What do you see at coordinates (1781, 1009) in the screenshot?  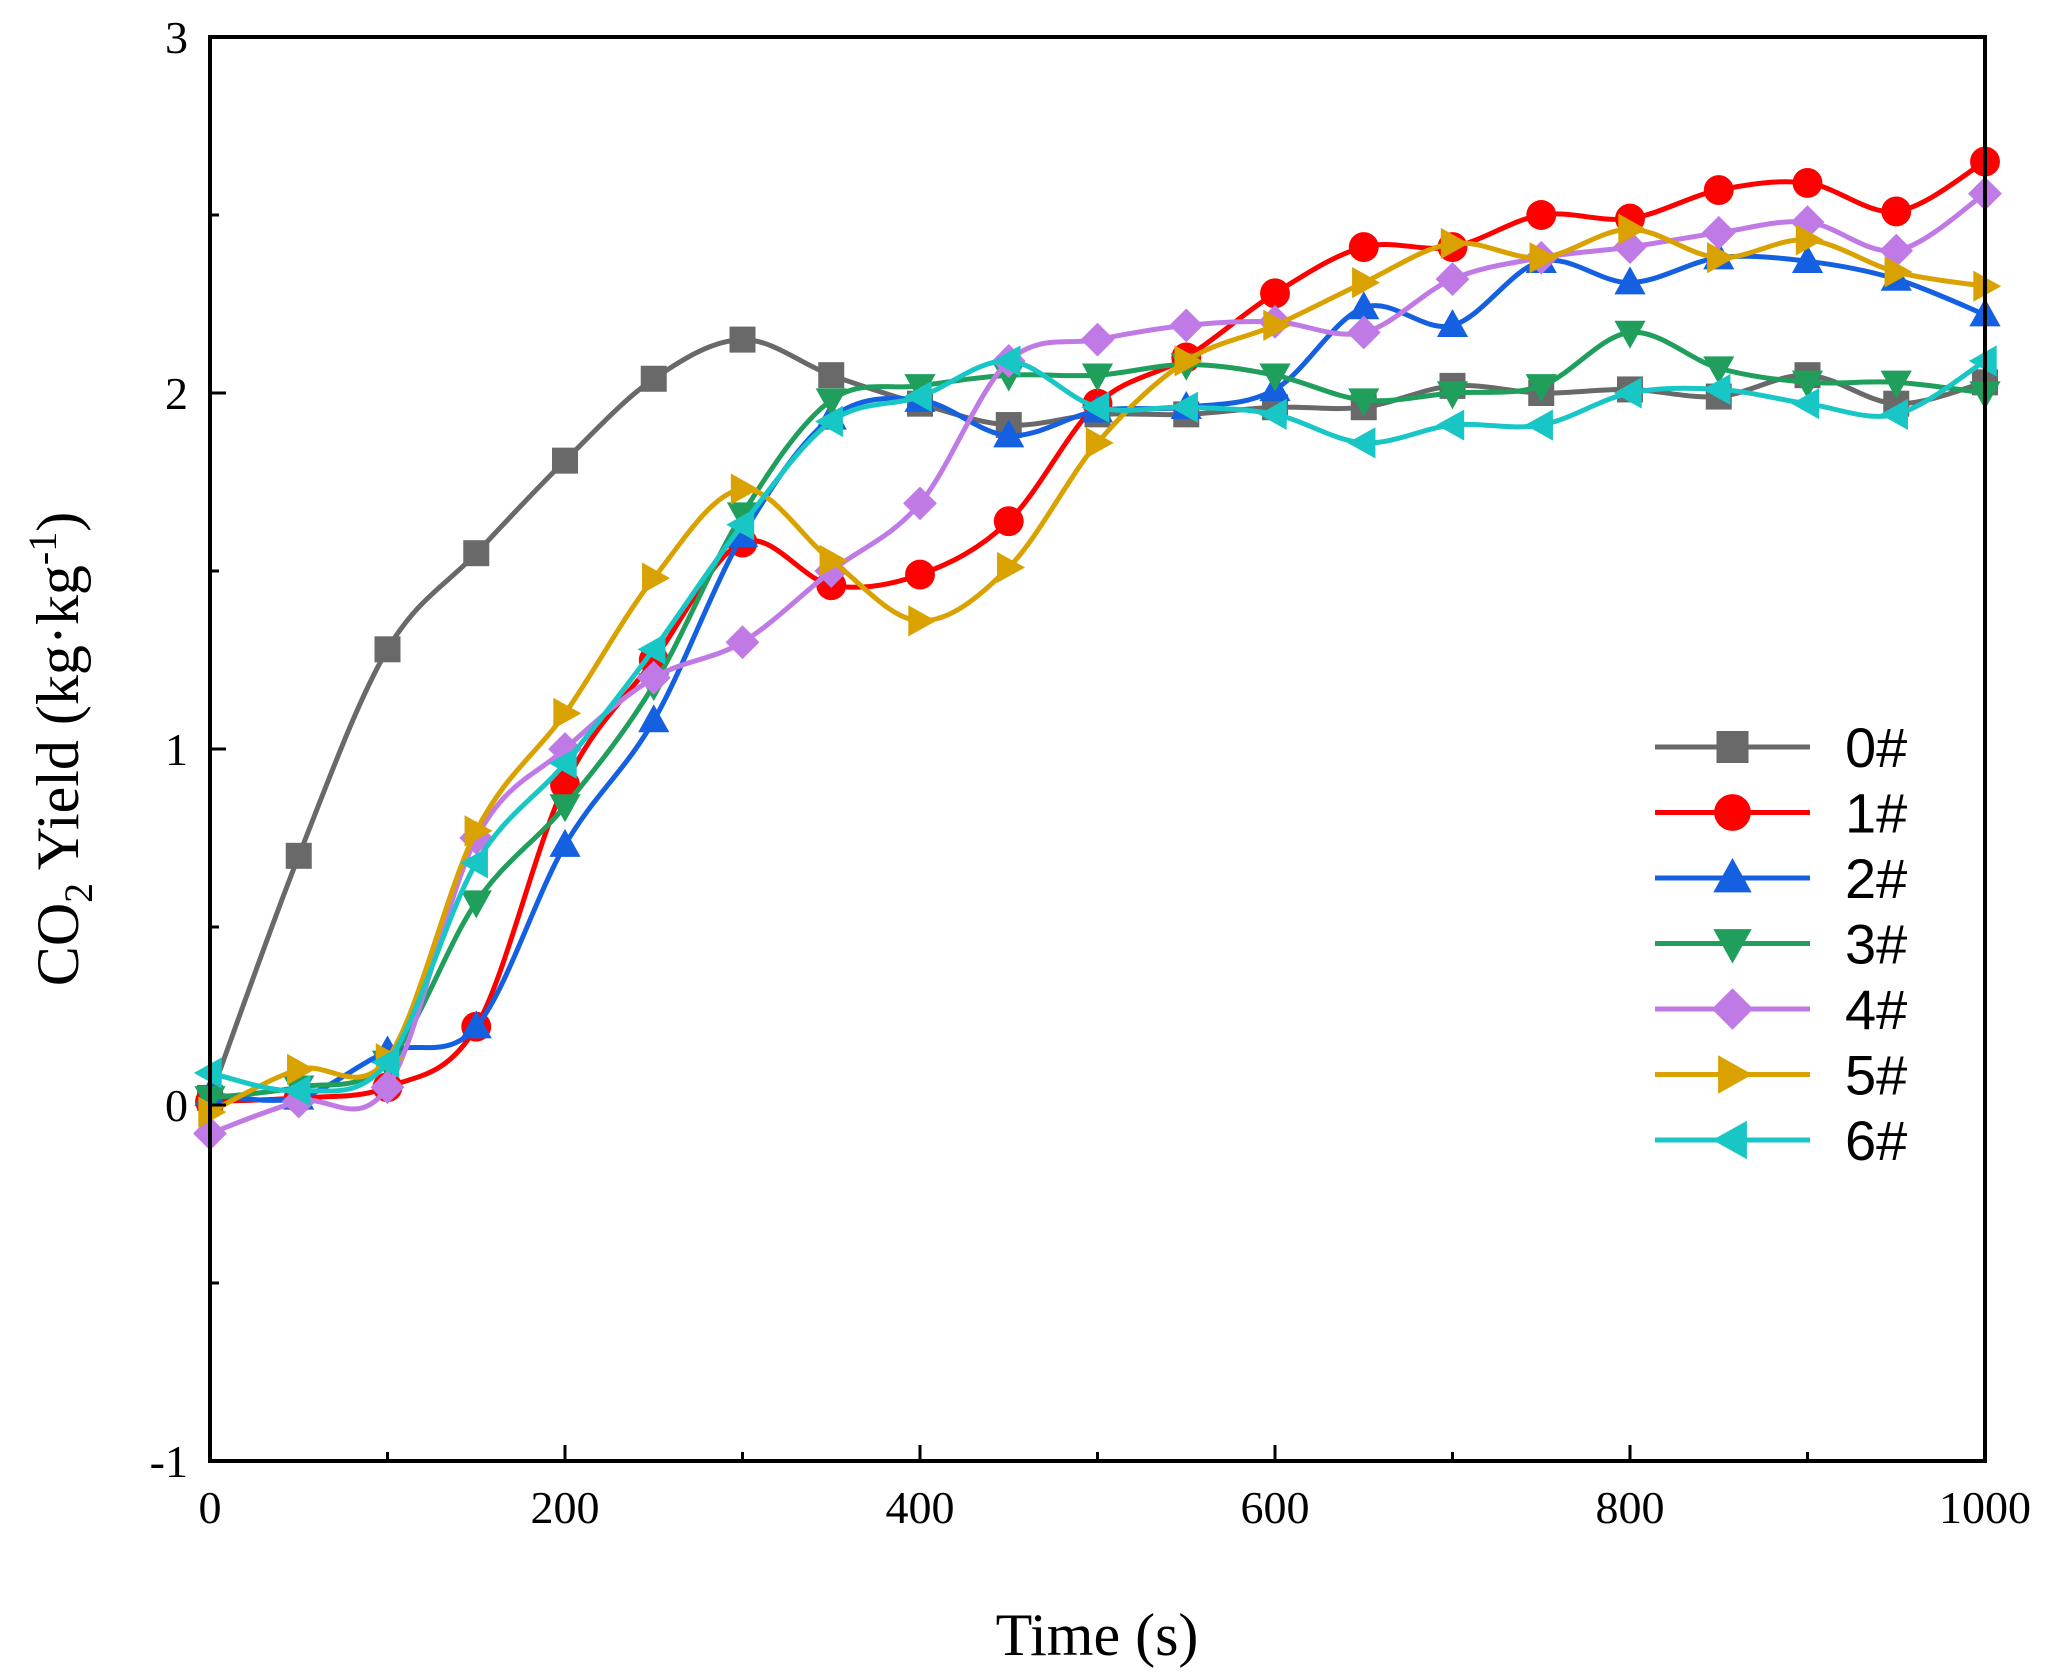 I see `legend-item-4#: 4#` at bounding box center [1781, 1009].